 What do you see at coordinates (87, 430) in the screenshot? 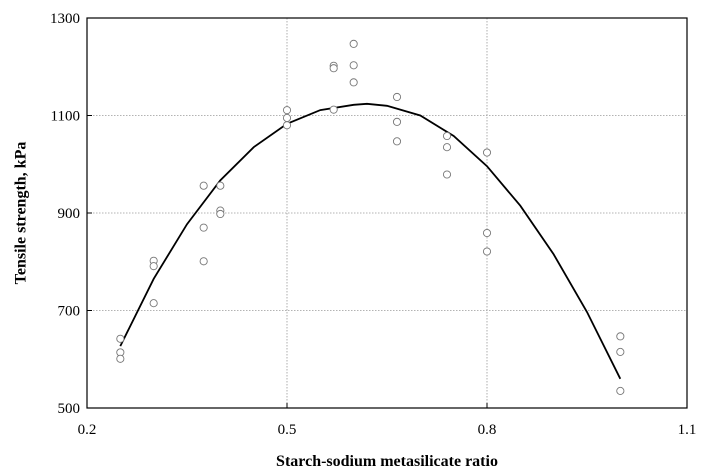
I see `x-tick-label: 0.2` at bounding box center [87, 430].